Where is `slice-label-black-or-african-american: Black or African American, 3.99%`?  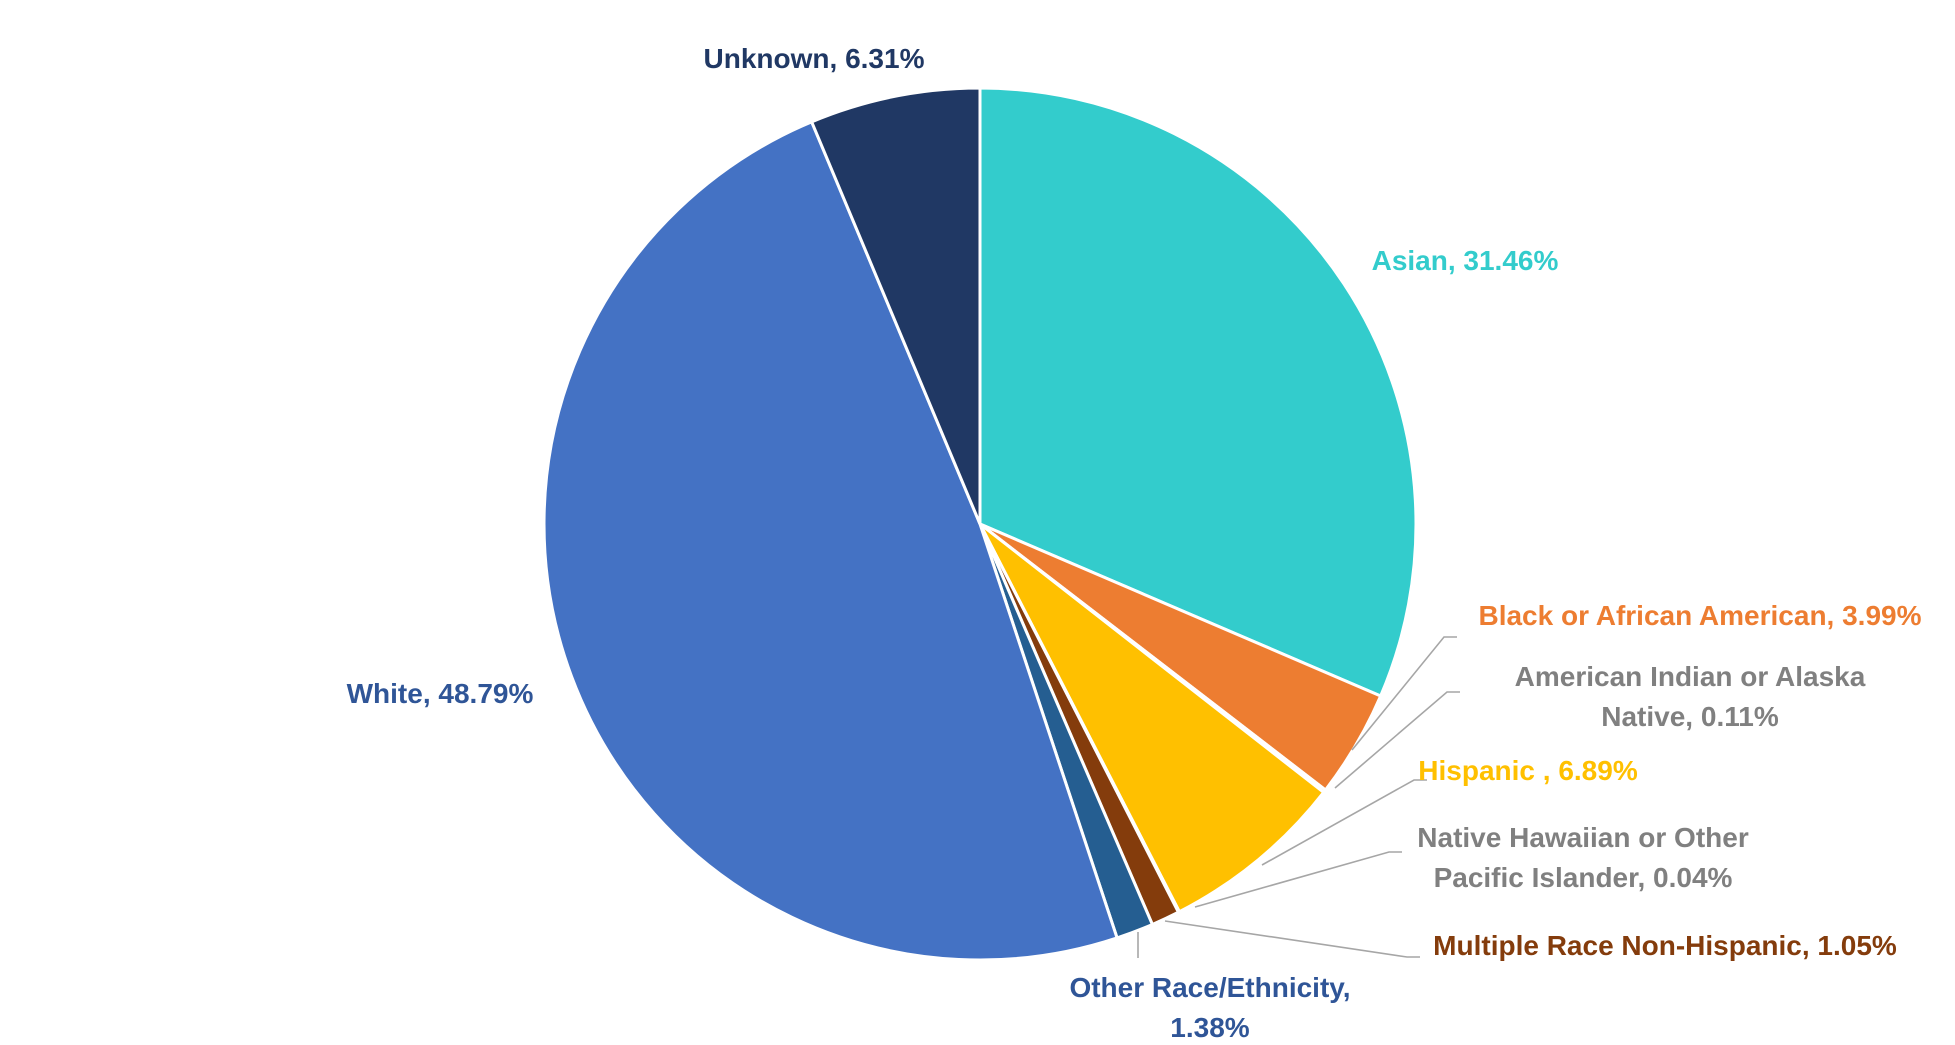 slice-label-black-or-african-american: Black or African American, 3.99% is located at coordinates (1699, 615).